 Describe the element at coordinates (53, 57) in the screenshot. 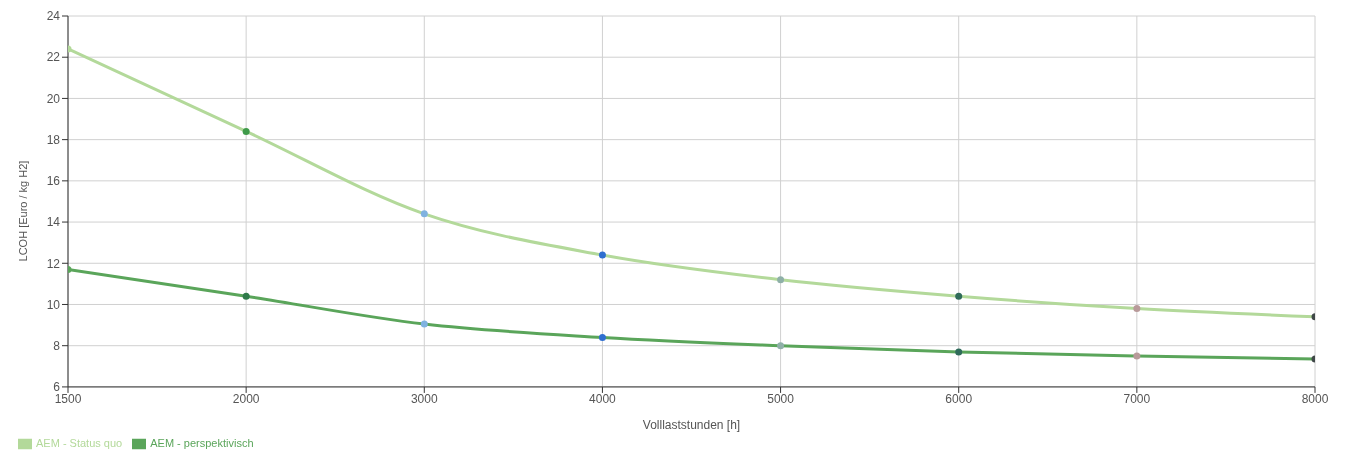

I see `y-tick-label: 22` at that location.